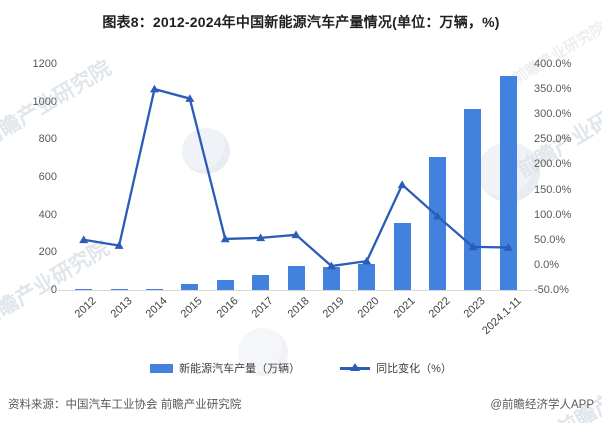  What do you see at coordinates (192, 308) in the screenshot?
I see `x-tick-2015: 2015` at bounding box center [192, 308].